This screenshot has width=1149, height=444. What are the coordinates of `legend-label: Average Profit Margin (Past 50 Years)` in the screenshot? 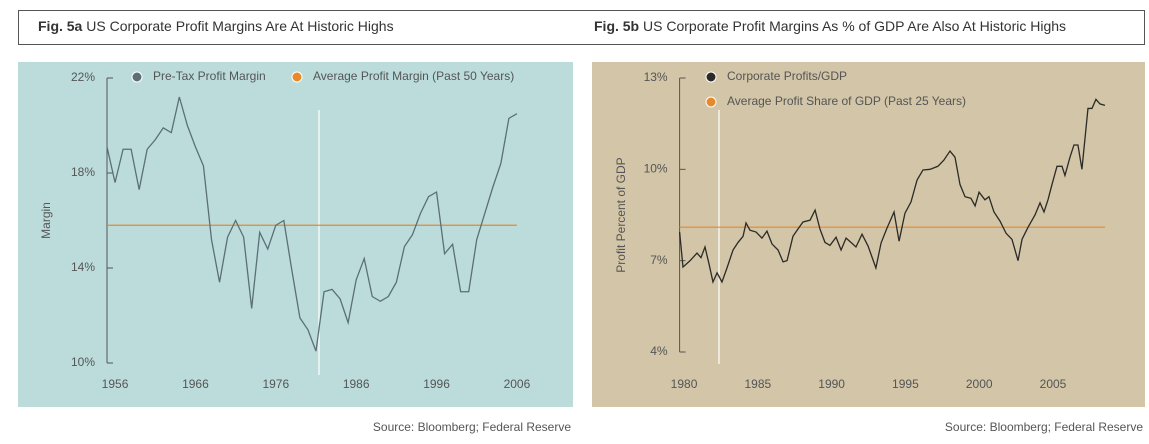 It's located at (413, 76).